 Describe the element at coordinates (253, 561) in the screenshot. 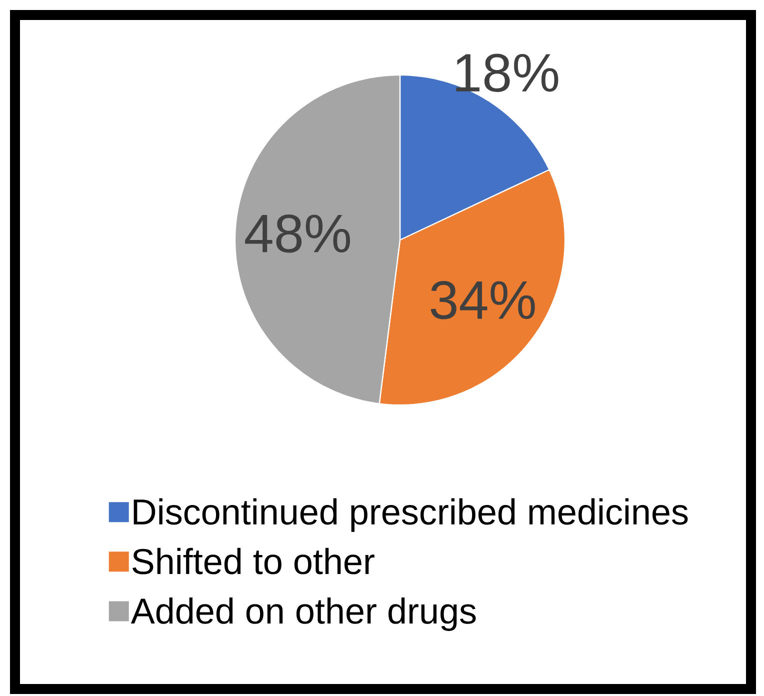

I see `legend-label: Shifted to other` at that location.